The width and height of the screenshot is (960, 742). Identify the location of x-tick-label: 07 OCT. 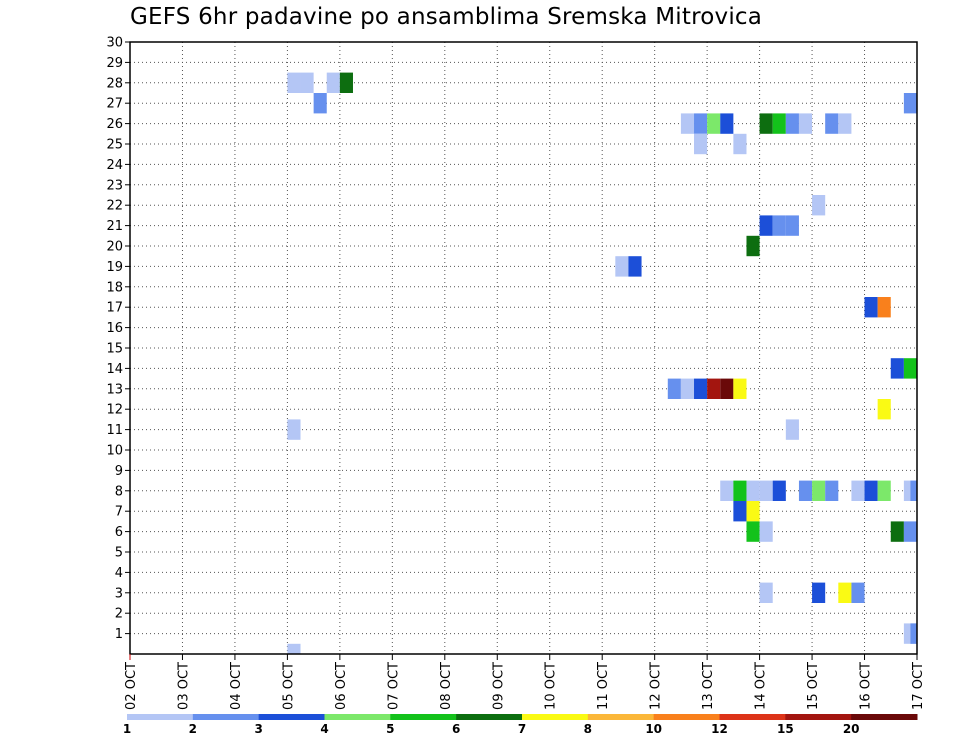
(393, 686).